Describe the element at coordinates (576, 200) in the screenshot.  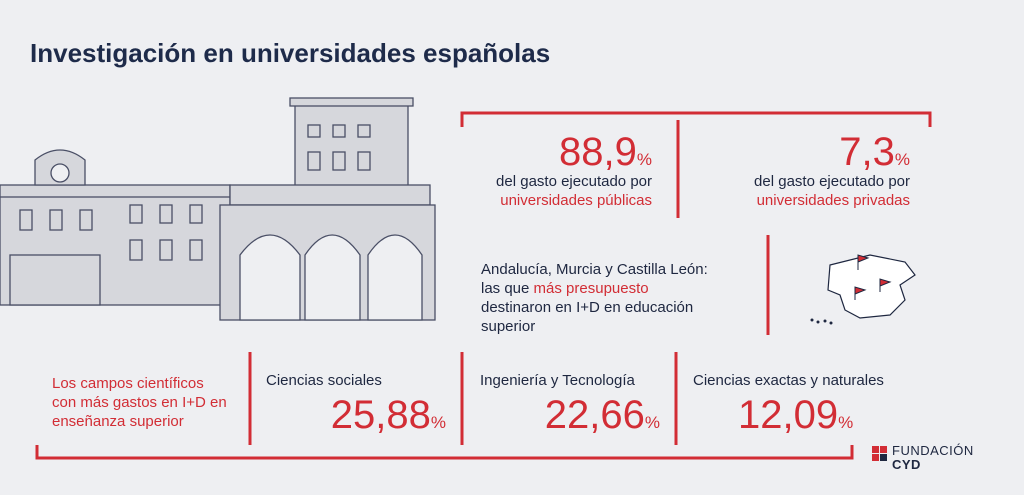
I see `stat-highlight: universidades públicas` at that location.